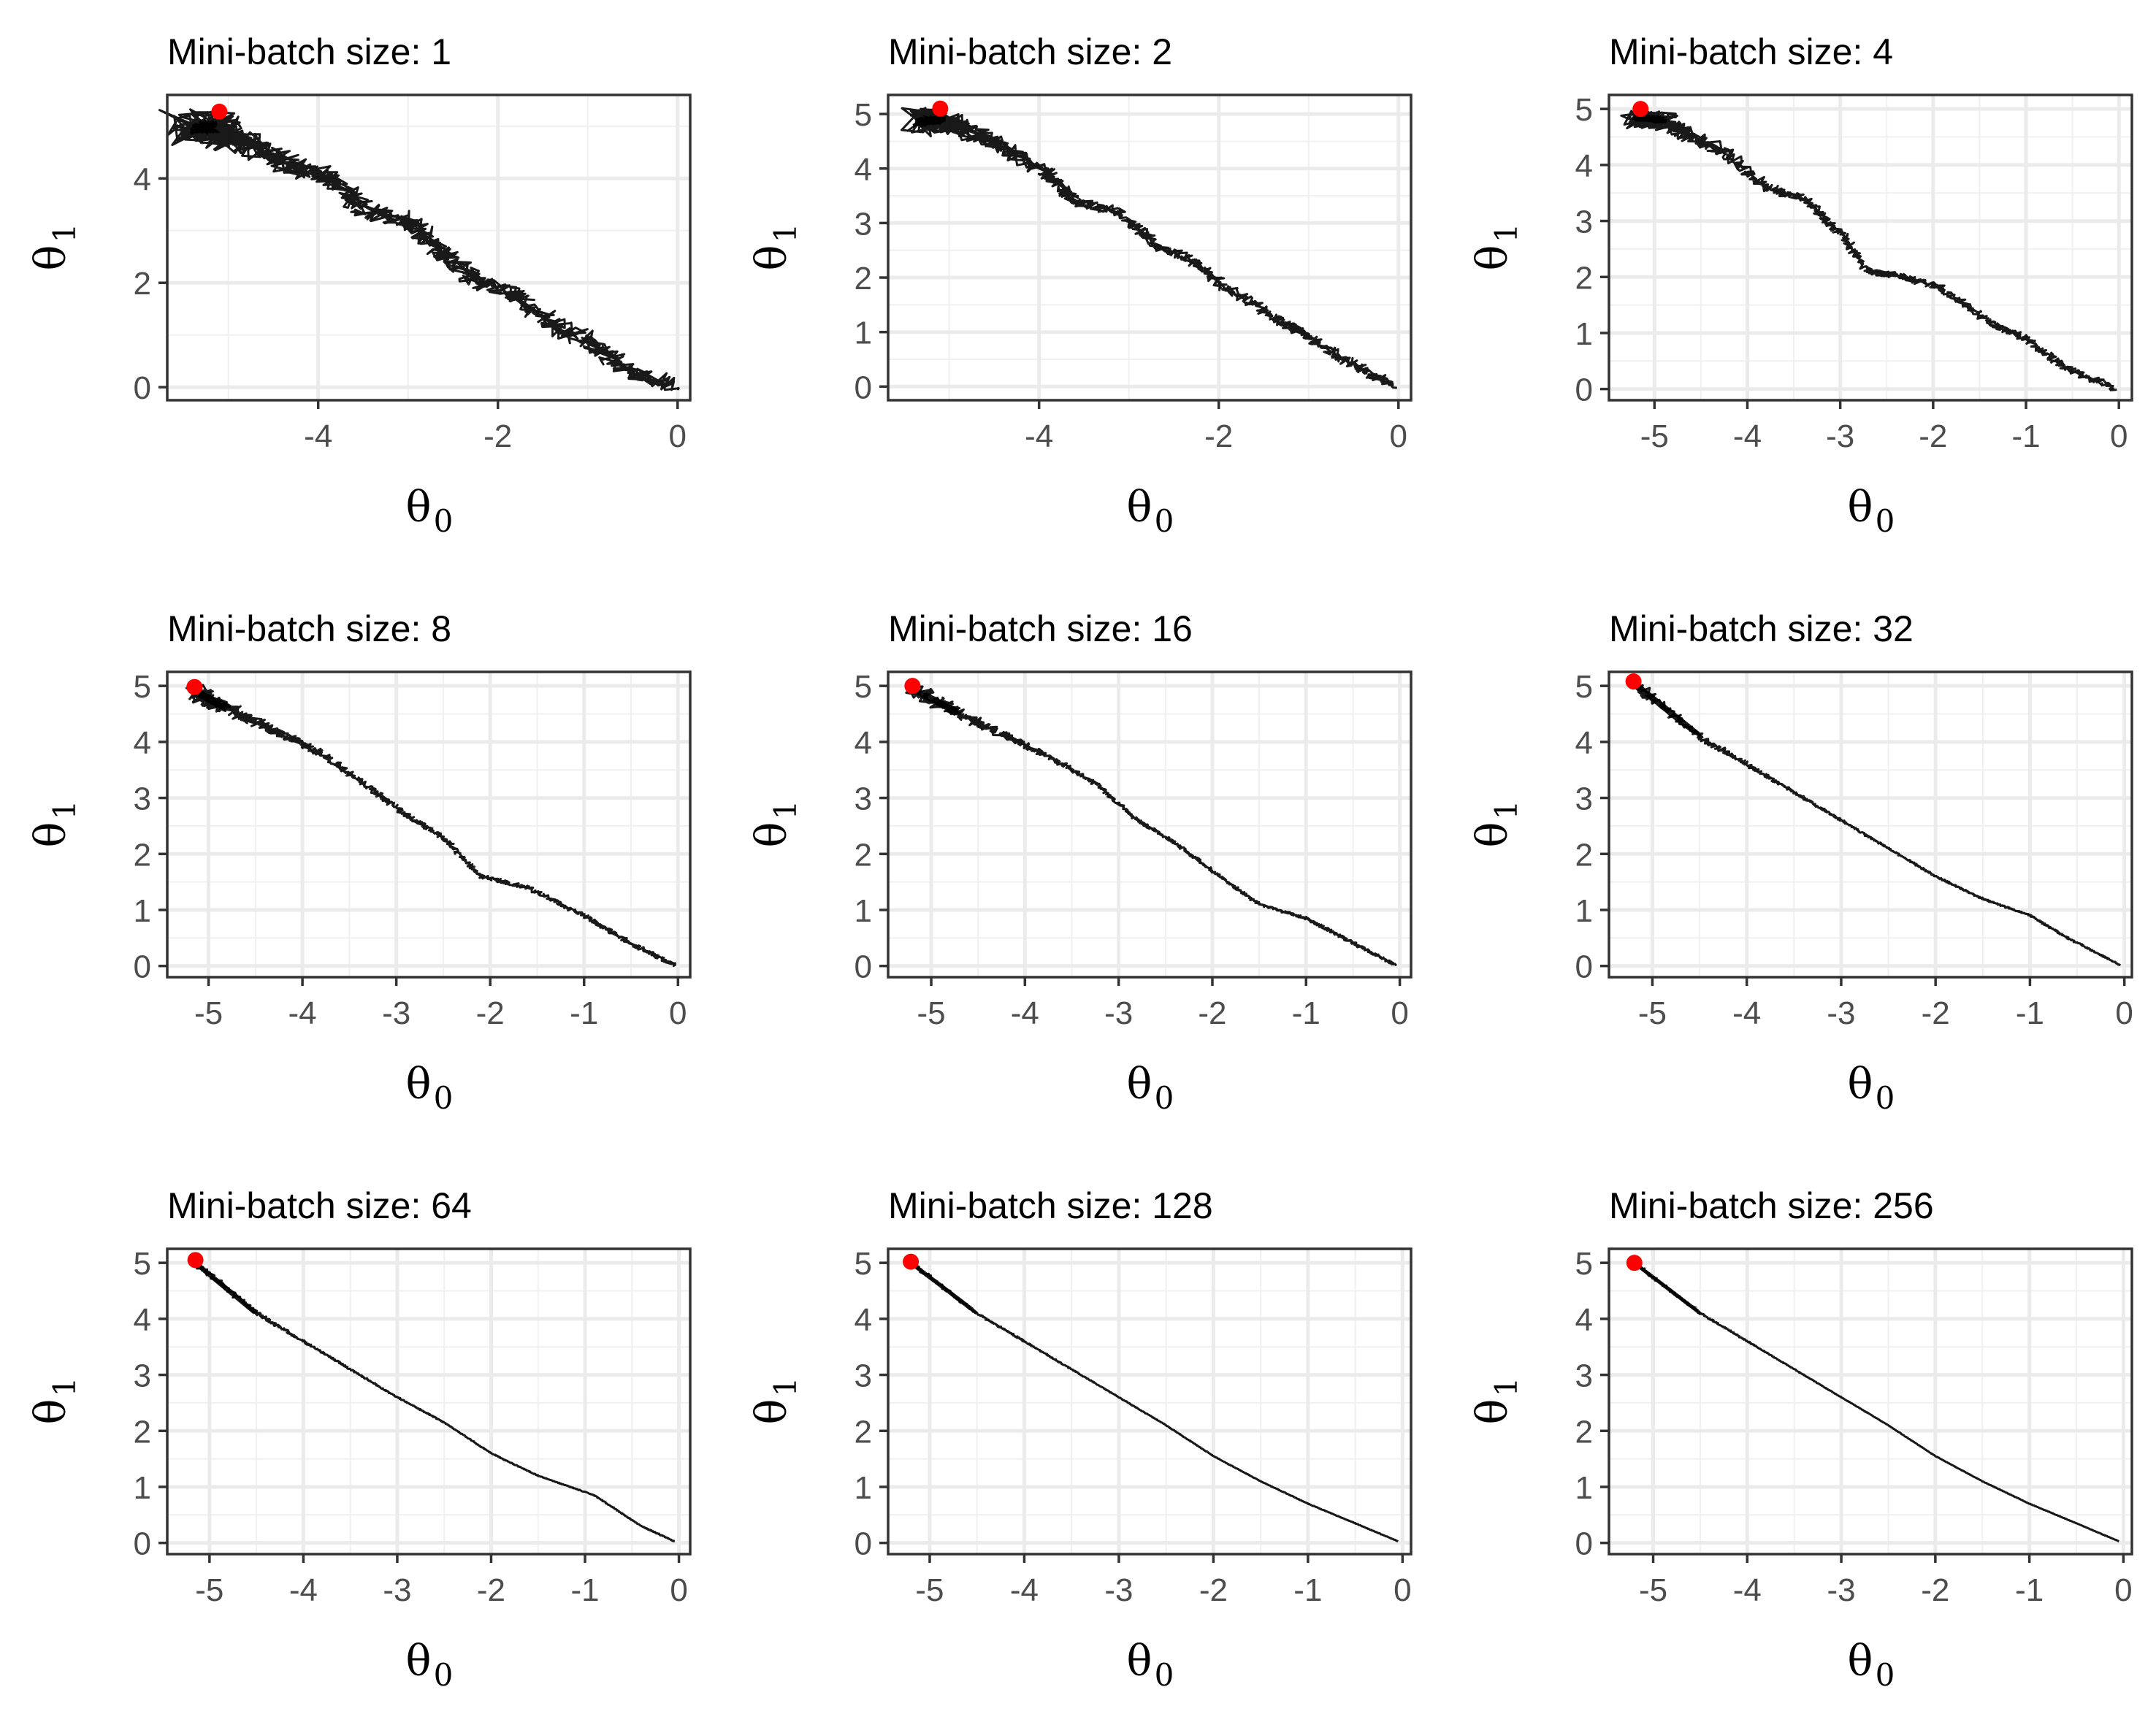  What do you see at coordinates (309, 51) in the screenshot?
I see `panel-title: Mini-batch size: 1` at bounding box center [309, 51].